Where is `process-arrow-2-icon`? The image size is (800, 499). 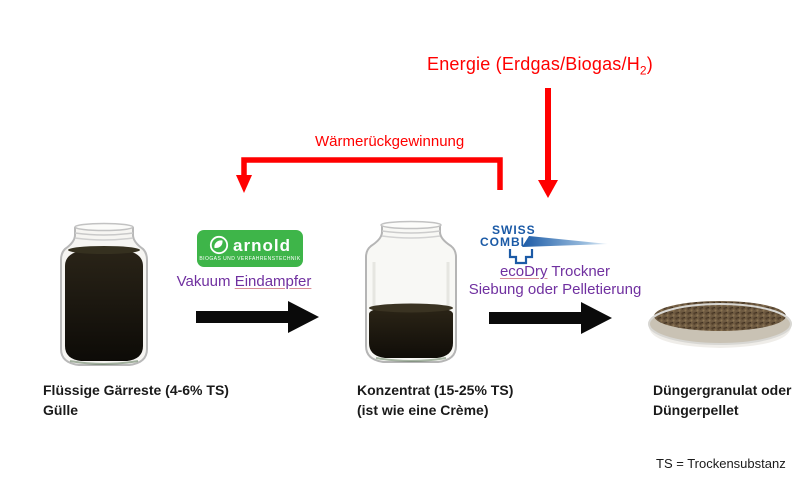
process-arrow-2-icon is located at coordinates (550, 318).